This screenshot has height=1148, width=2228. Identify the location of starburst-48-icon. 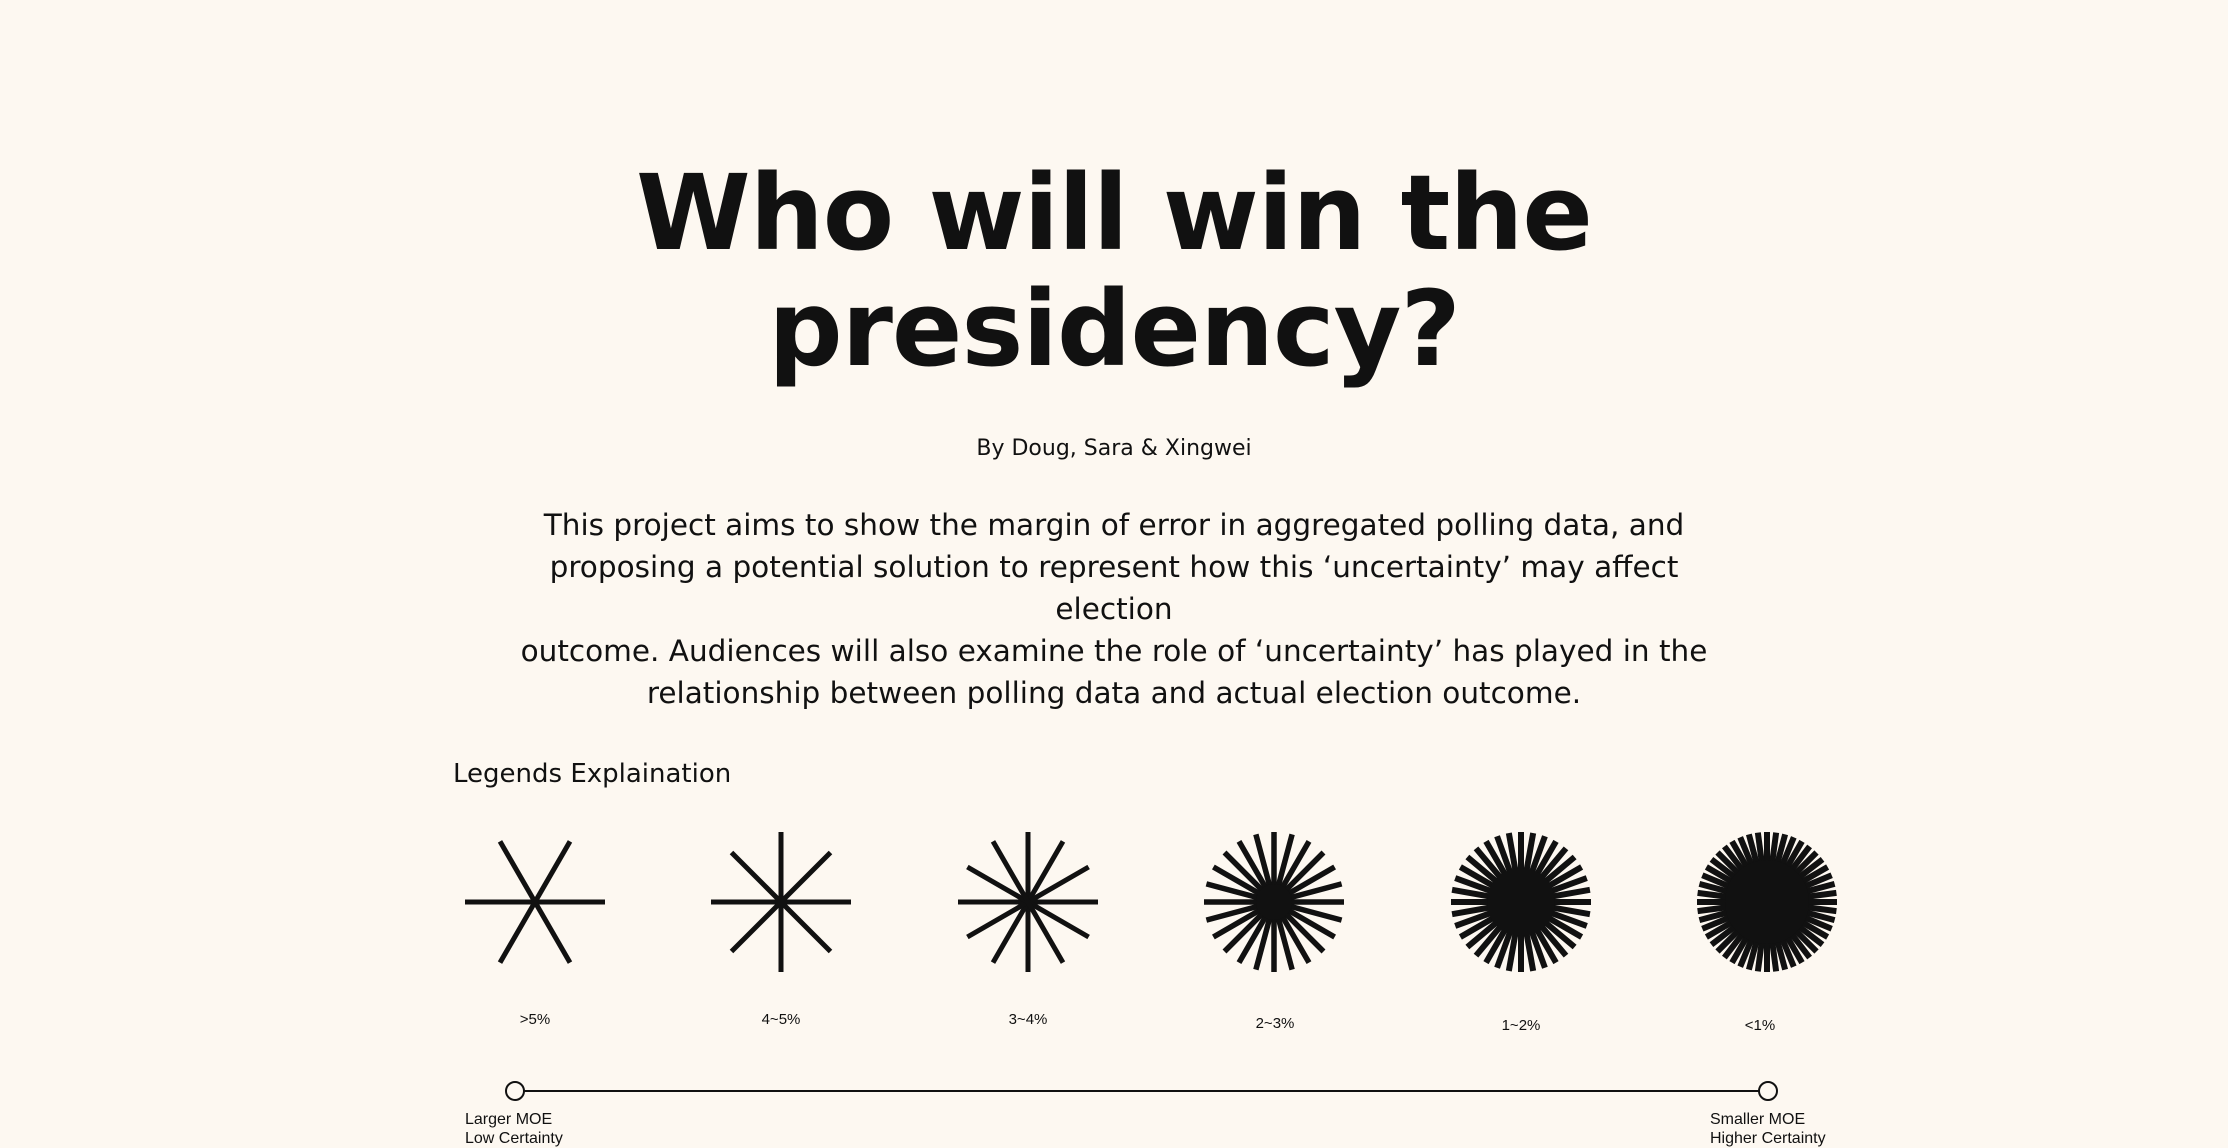
(1767, 902).